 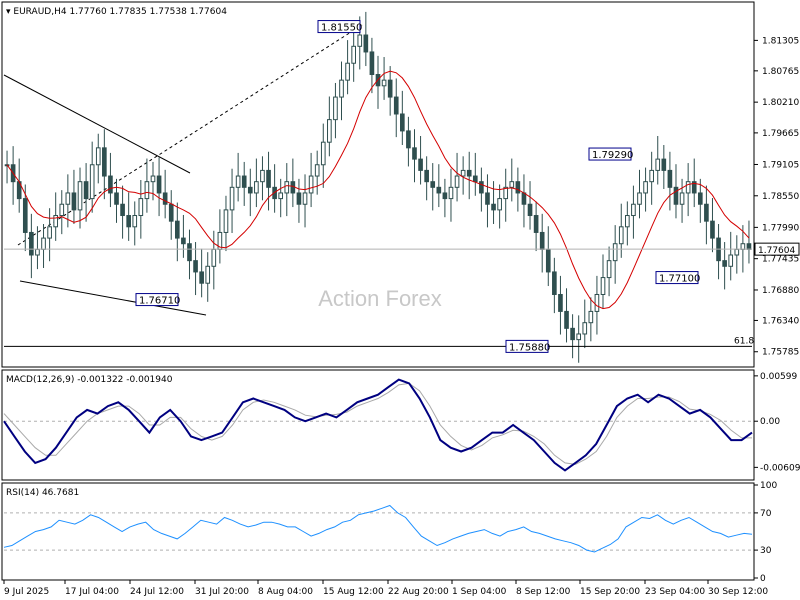 What do you see at coordinates (222, 592) in the screenshot?
I see `x-tick-label: 31 Jul 20:00` at bounding box center [222, 592].